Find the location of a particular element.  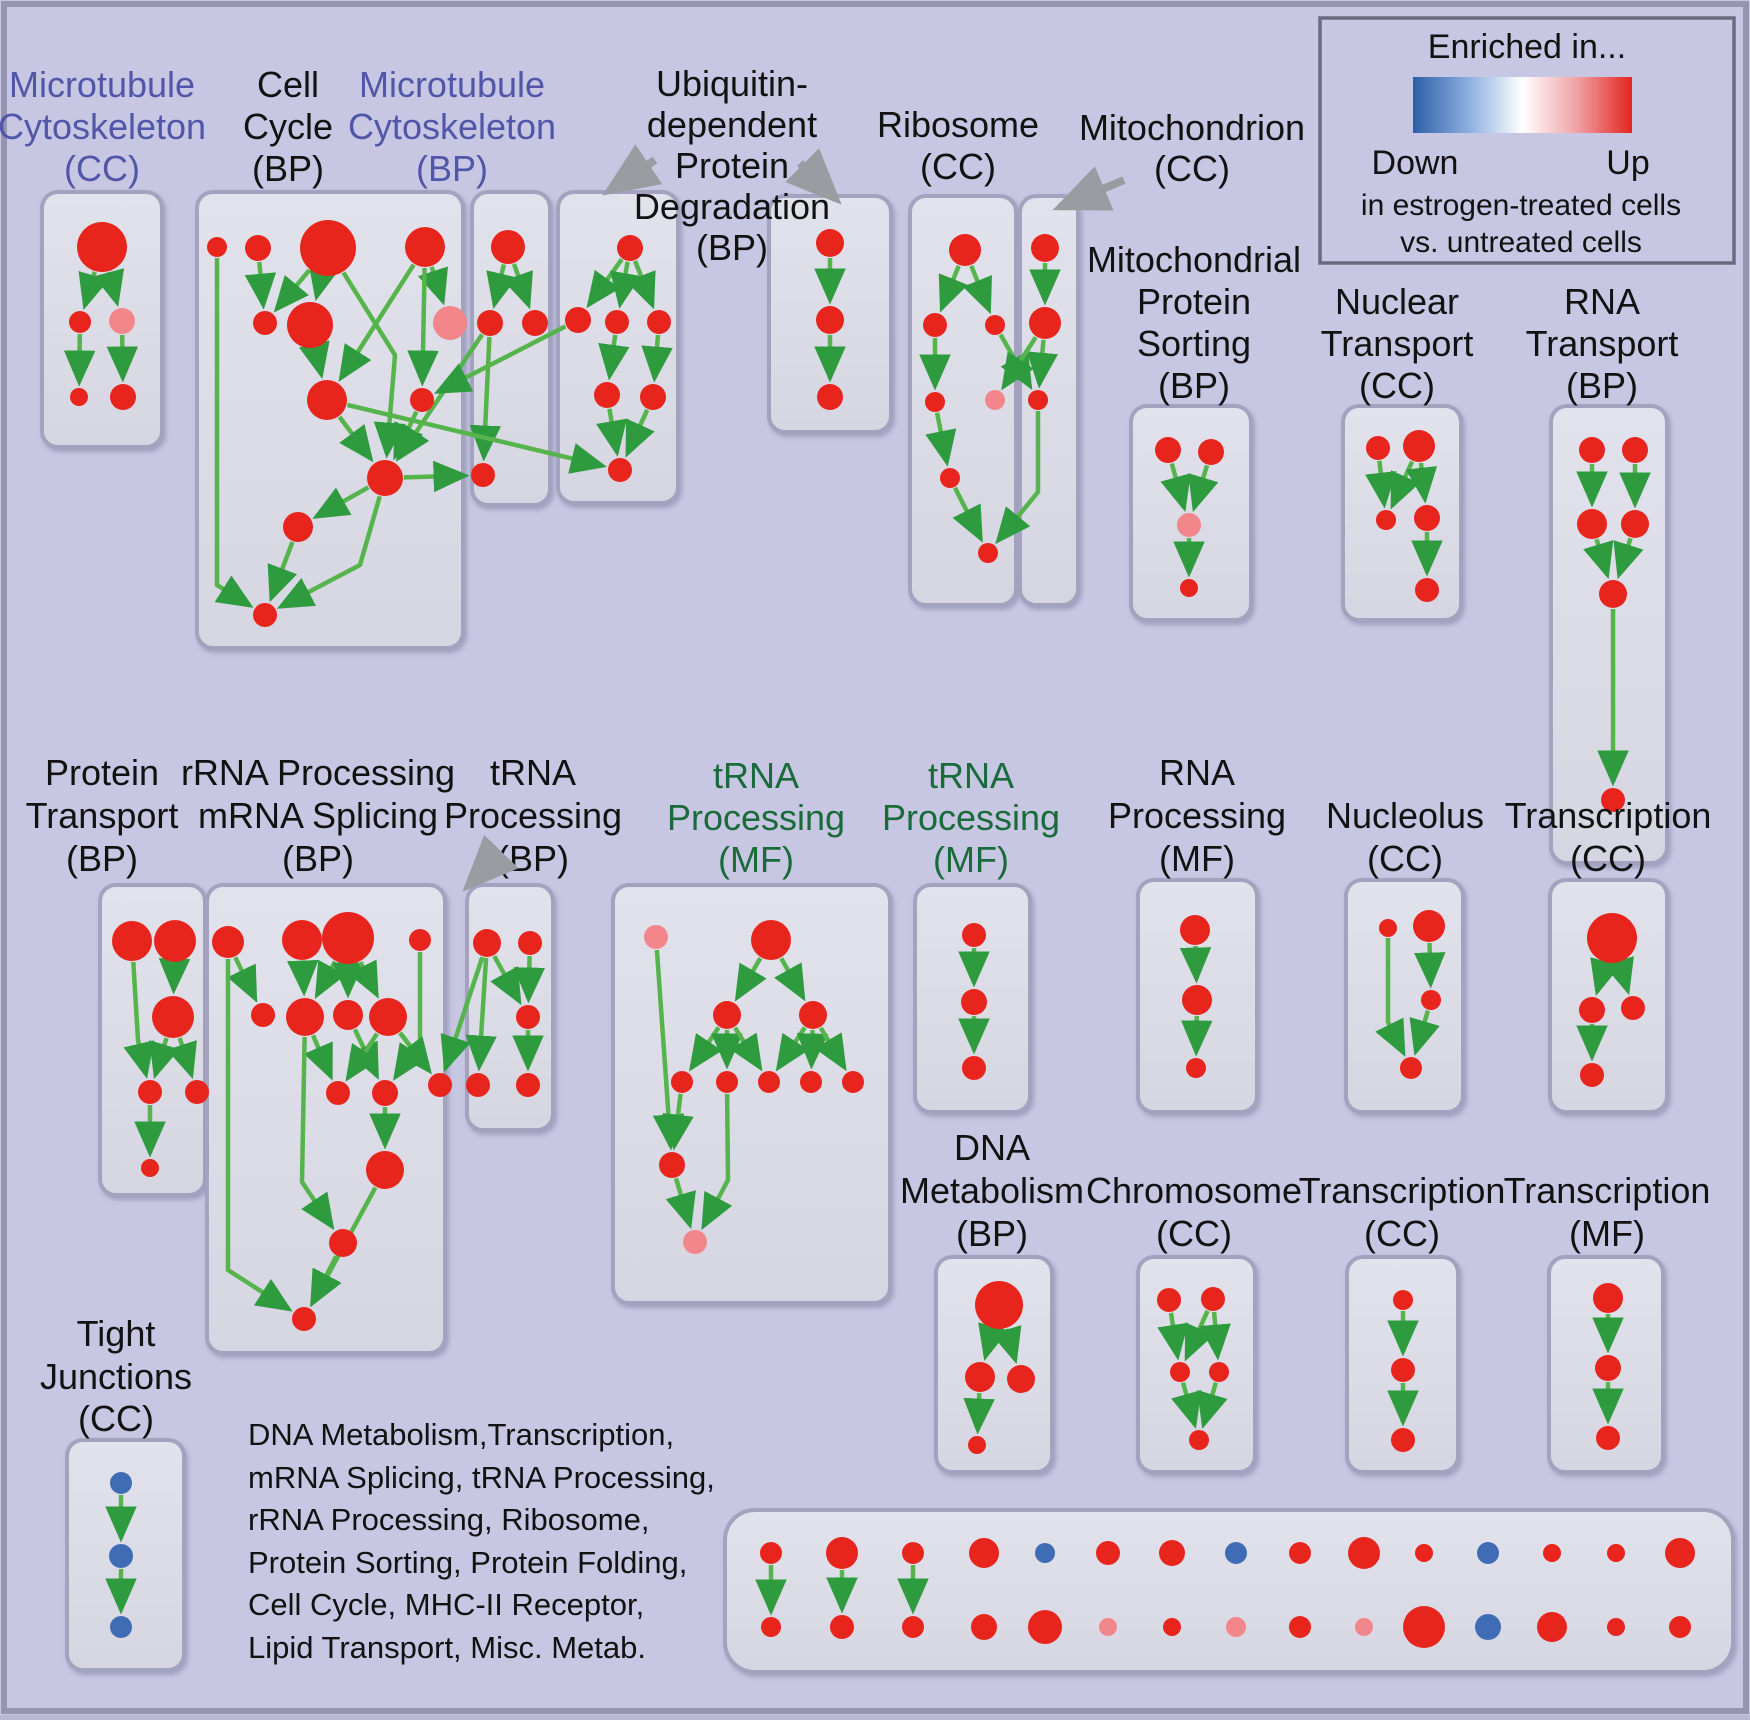

label-mitochondrial-protein-sorting-bp-line3: (BP) is located at coordinates (1194, 385).